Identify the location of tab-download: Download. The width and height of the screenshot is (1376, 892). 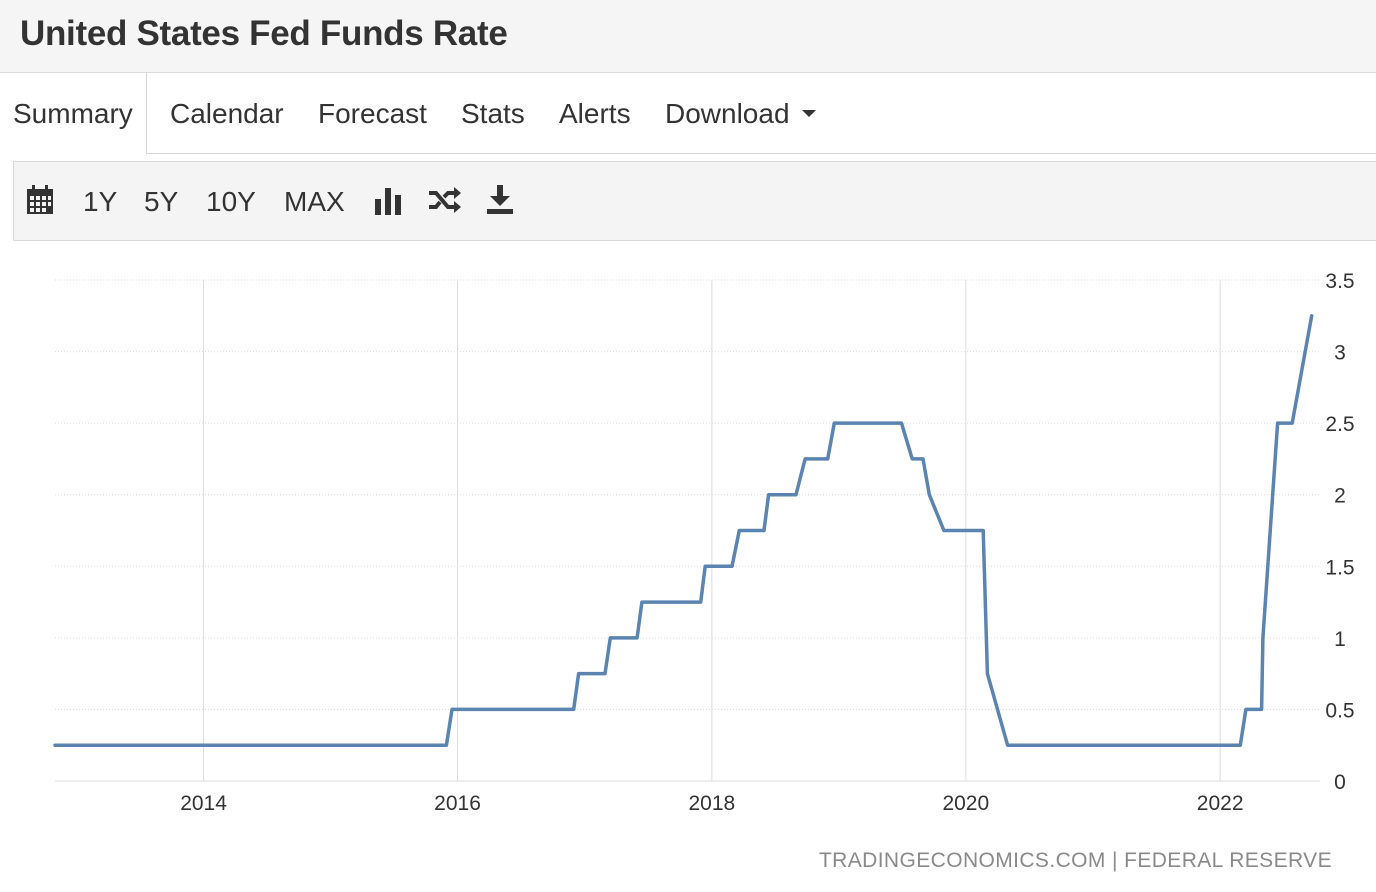
(740, 113).